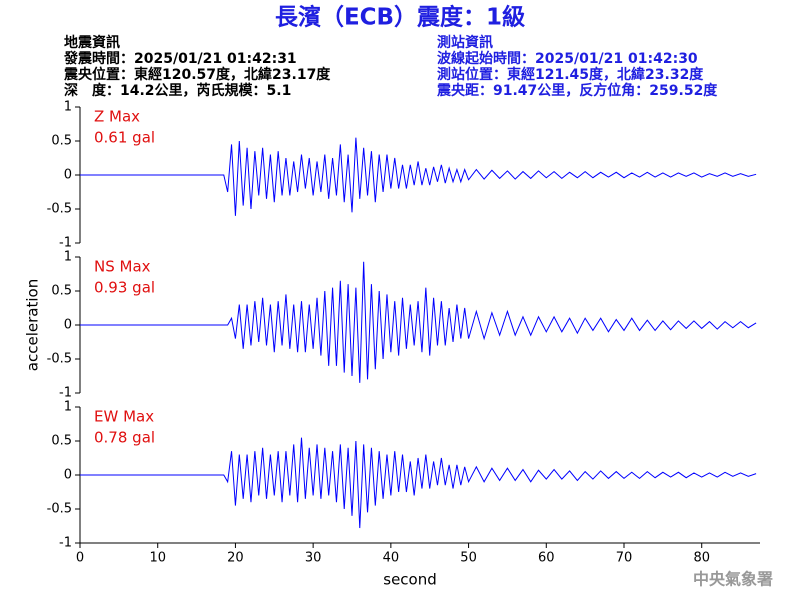 The image size is (800, 600). Describe the element at coordinates (157, 558) in the screenshot. I see `x-tick-label: 10` at that location.